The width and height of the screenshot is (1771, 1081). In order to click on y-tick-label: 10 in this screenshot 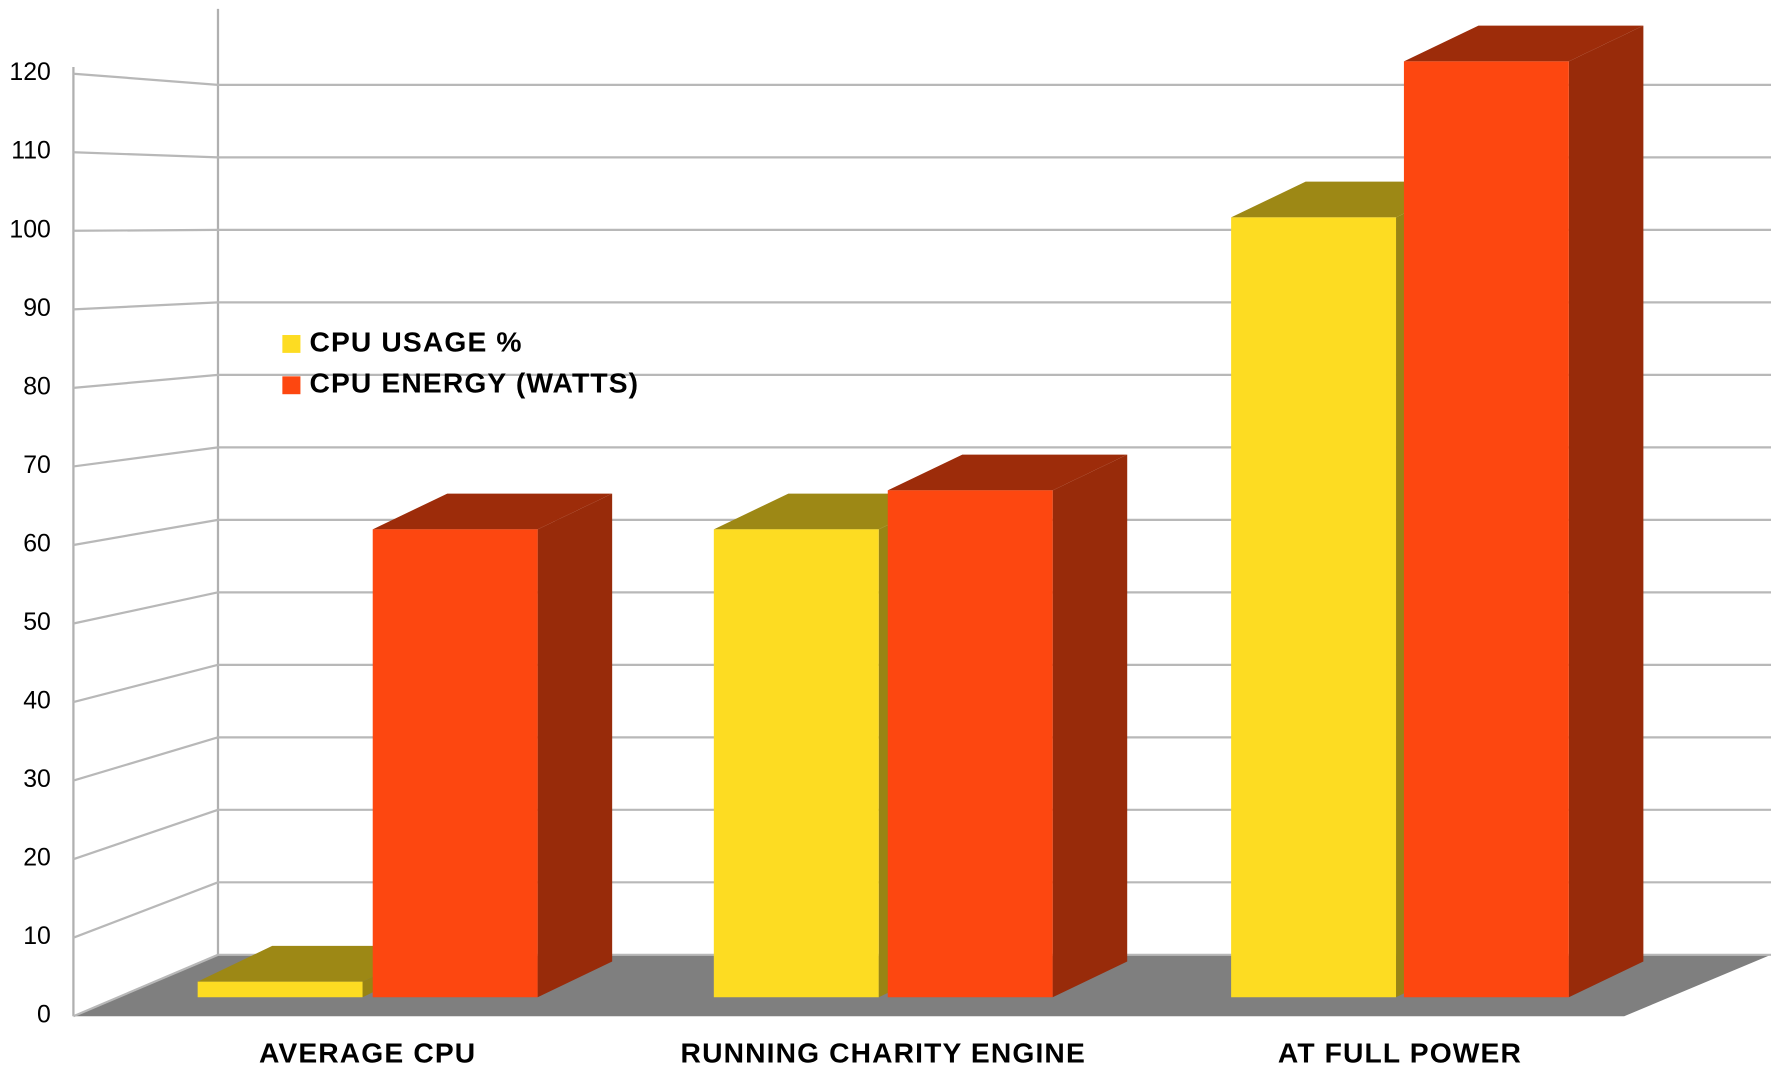, I will do `click(37, 936)`.